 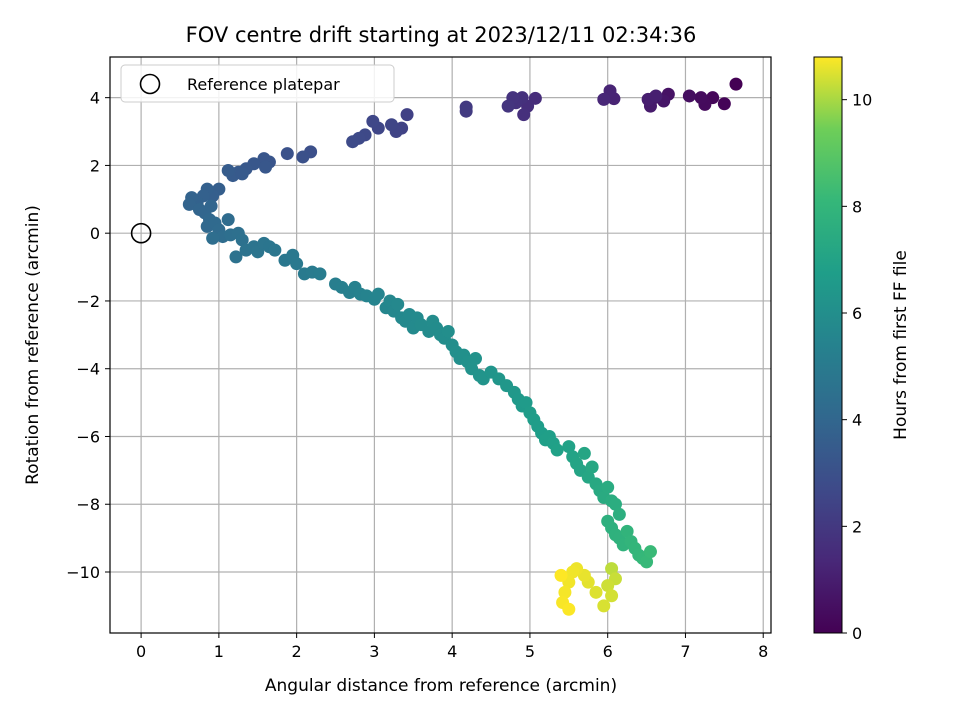 What do you see at coordinates (857, 206) in the screenshot?
I see `colorbar-tick-label: 8` at bounding box center [857, 206].